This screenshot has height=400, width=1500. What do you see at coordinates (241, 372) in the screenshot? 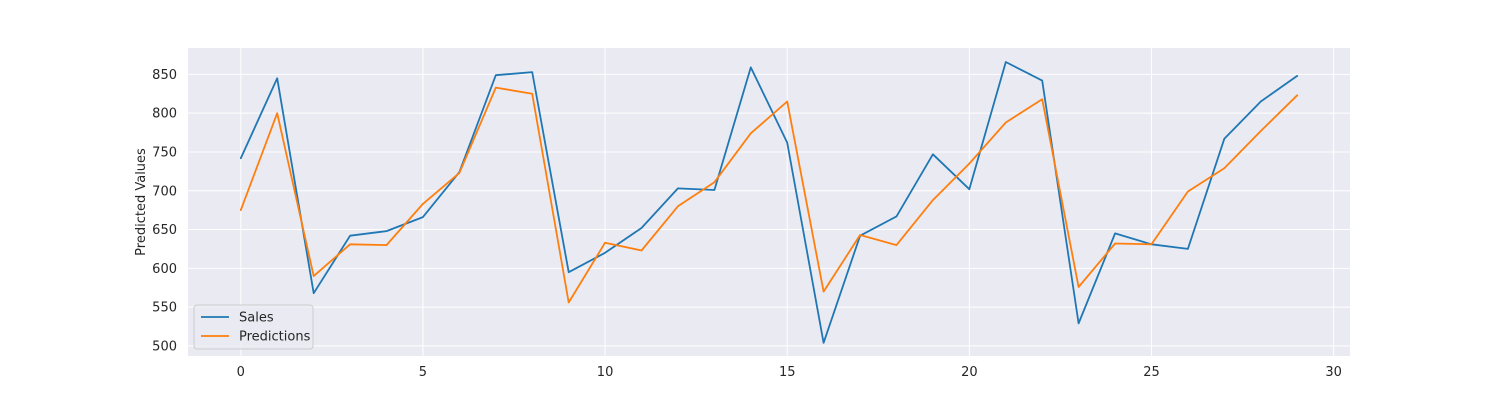
I see `x-tick-label: 0` at bounding box center [241, 372].